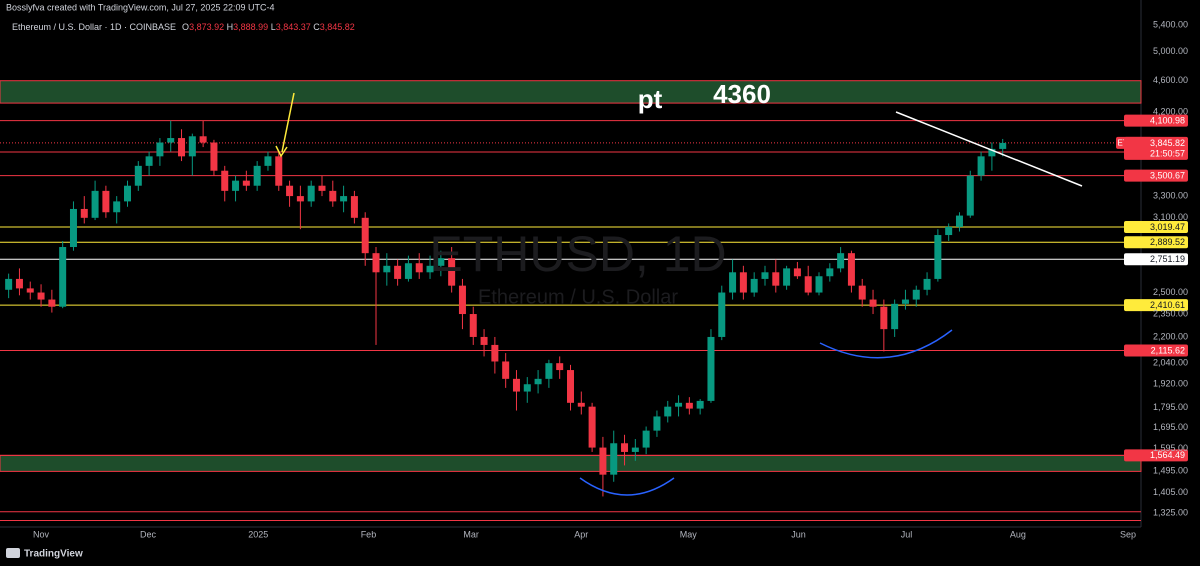  I want to click on brand-logo, so click(13, 553).